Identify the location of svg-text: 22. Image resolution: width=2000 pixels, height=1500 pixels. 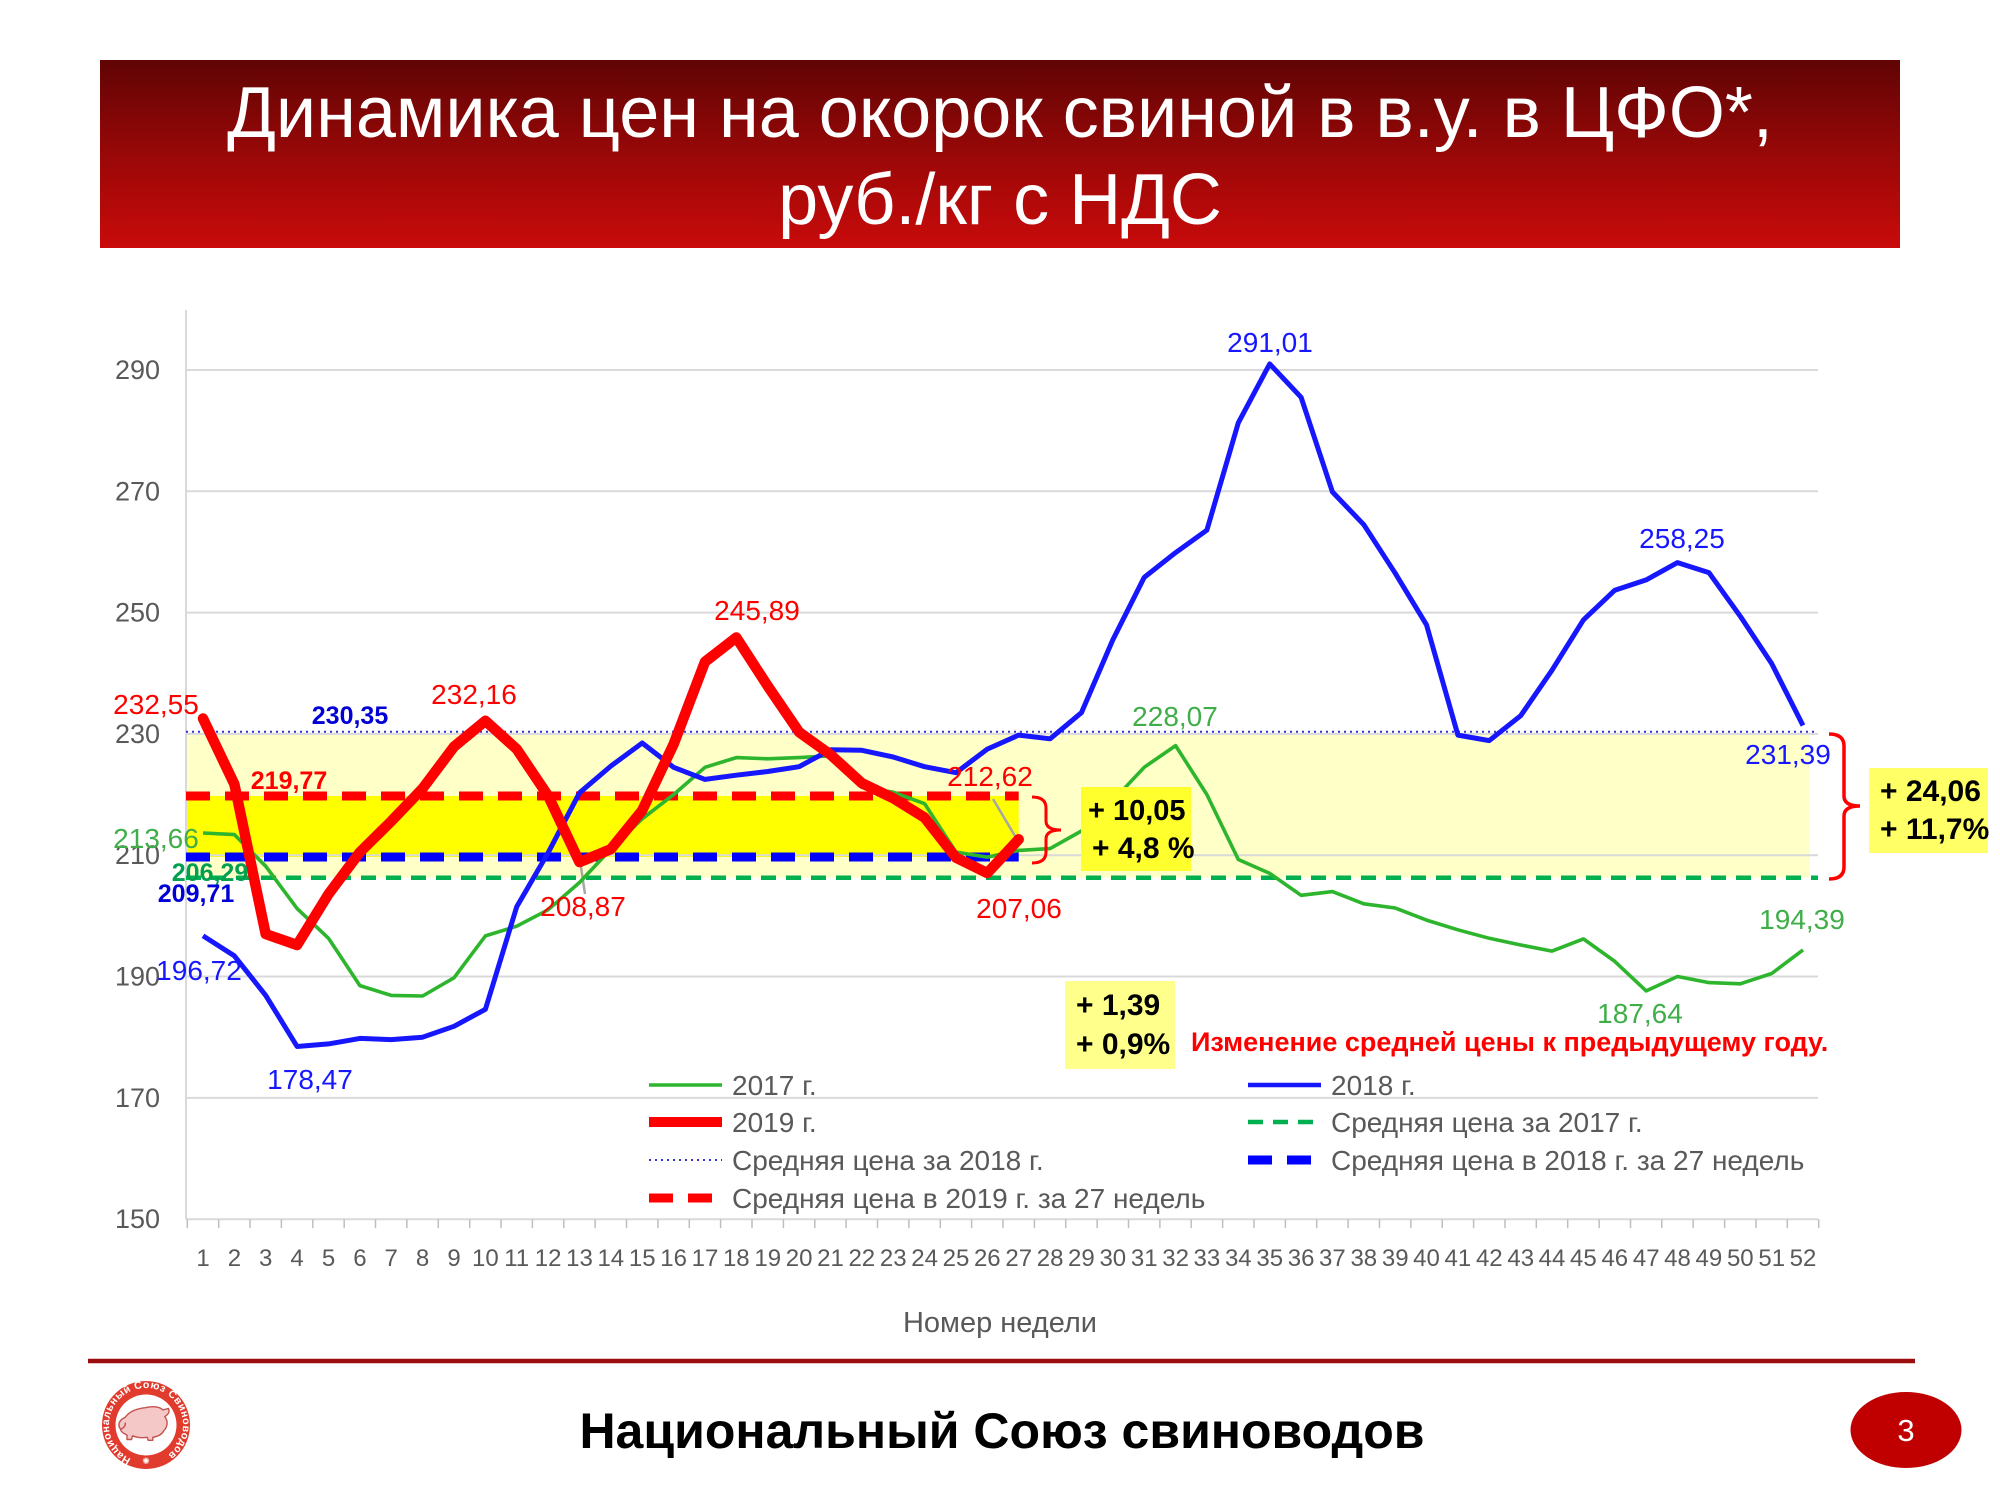
(861, 1258).